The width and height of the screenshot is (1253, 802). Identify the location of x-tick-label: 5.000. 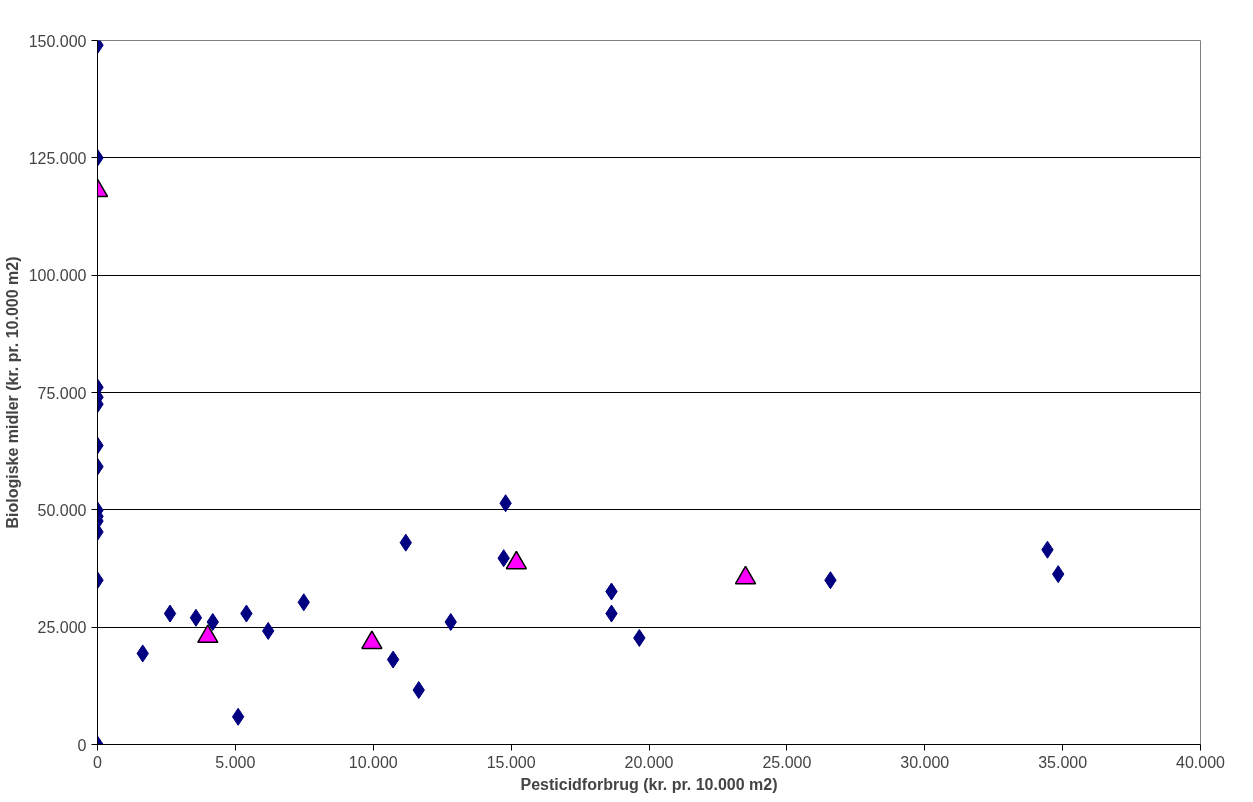
(235, 762).